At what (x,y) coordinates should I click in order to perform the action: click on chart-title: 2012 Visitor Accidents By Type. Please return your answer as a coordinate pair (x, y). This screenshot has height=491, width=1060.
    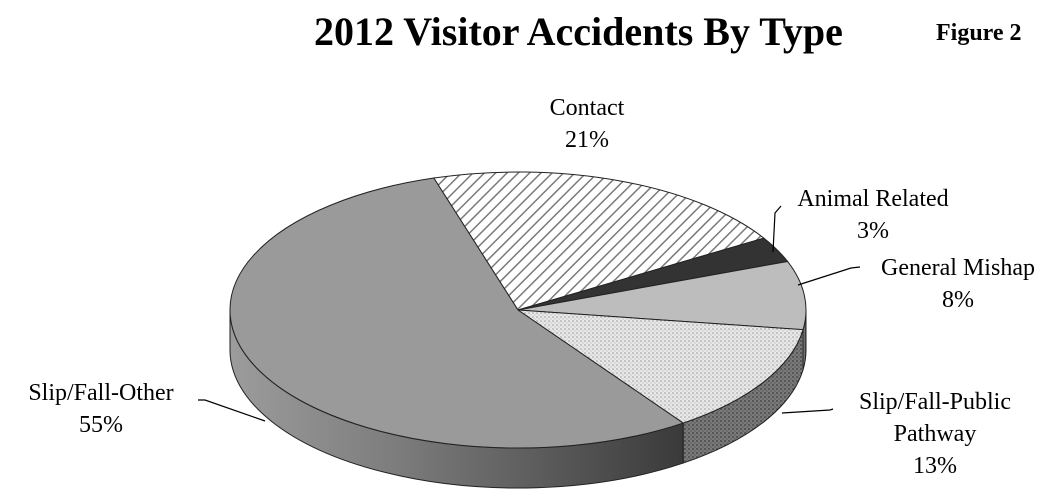
    Looking at the image, I should click on (578, 31).